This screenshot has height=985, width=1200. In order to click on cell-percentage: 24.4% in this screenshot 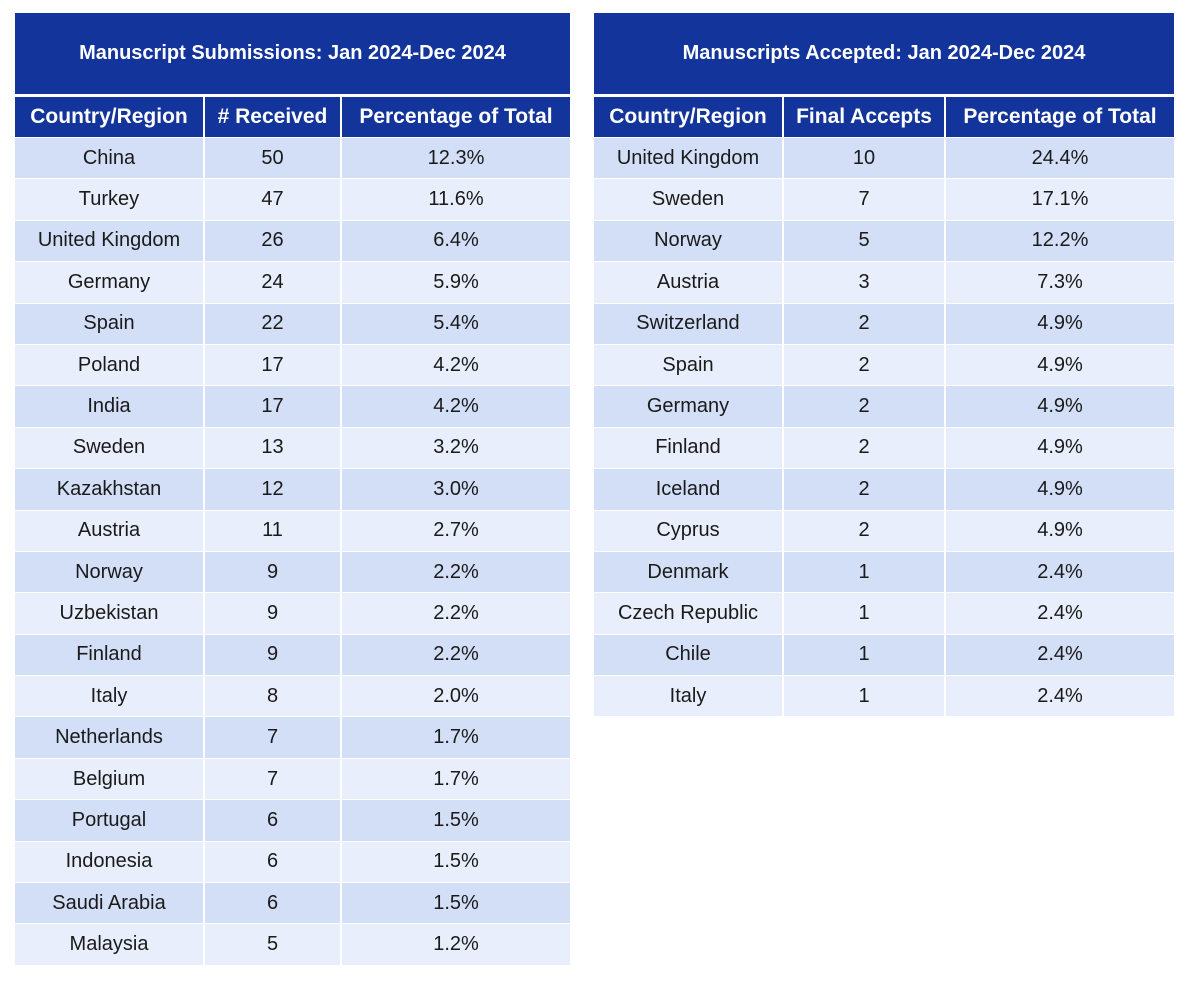, I will do `click(1060, 157)`.